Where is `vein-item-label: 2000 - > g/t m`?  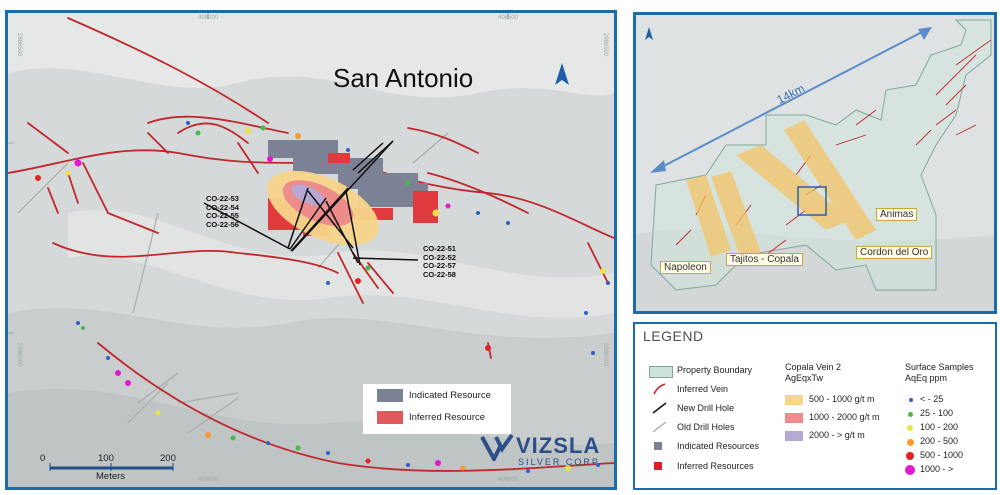
vein-item-label: 2000 - > g/t m is located at coordinates (837, 435).